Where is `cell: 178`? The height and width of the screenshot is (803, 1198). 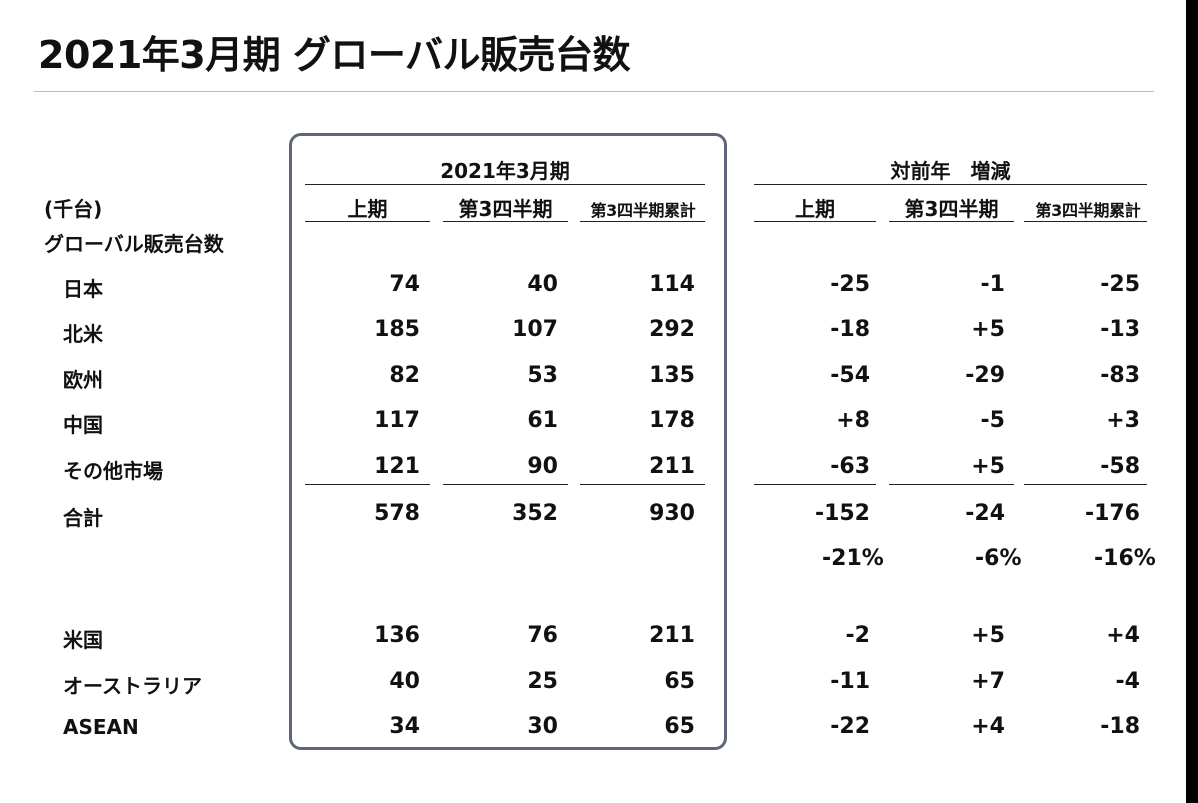 cell: 178 is located at coordinates (672, 420).